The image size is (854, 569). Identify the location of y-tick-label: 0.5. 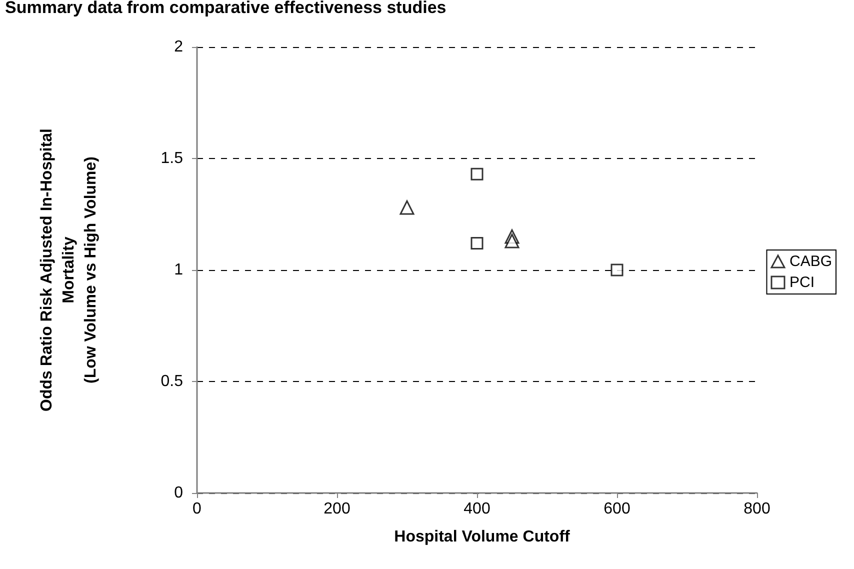
(172, 381).